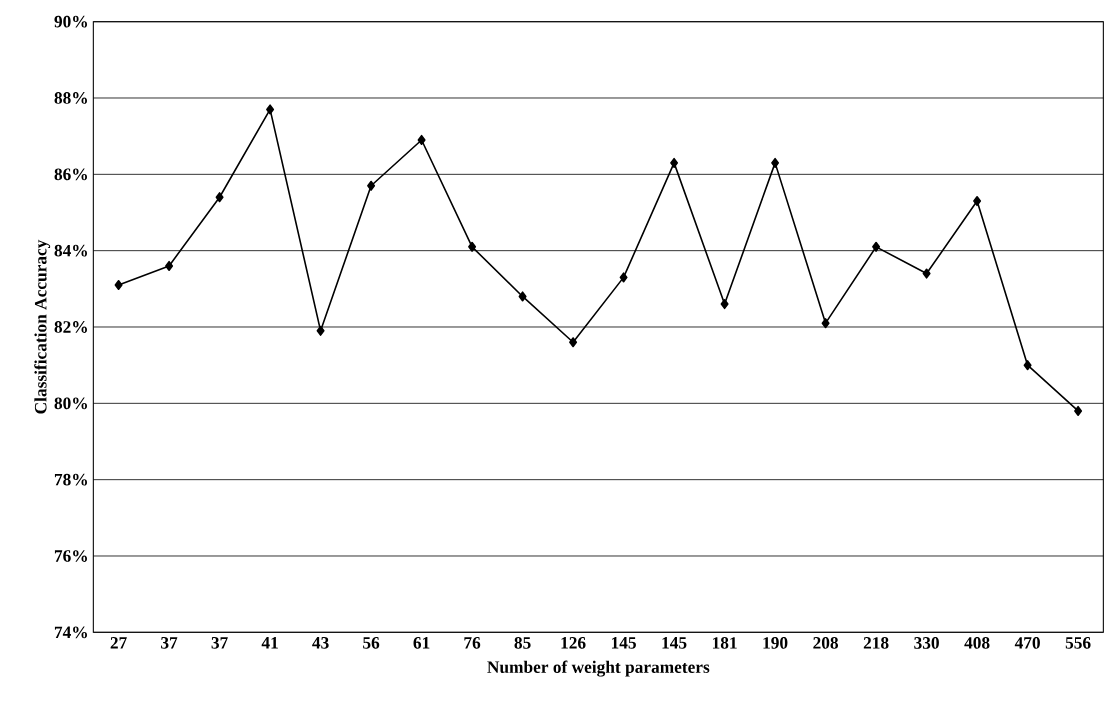 The width and height of the screenshot is (1113, 703). Describe the element at coordinates (70, 98) in the screenshot. I see `y-tick-label: 88%` at that location.